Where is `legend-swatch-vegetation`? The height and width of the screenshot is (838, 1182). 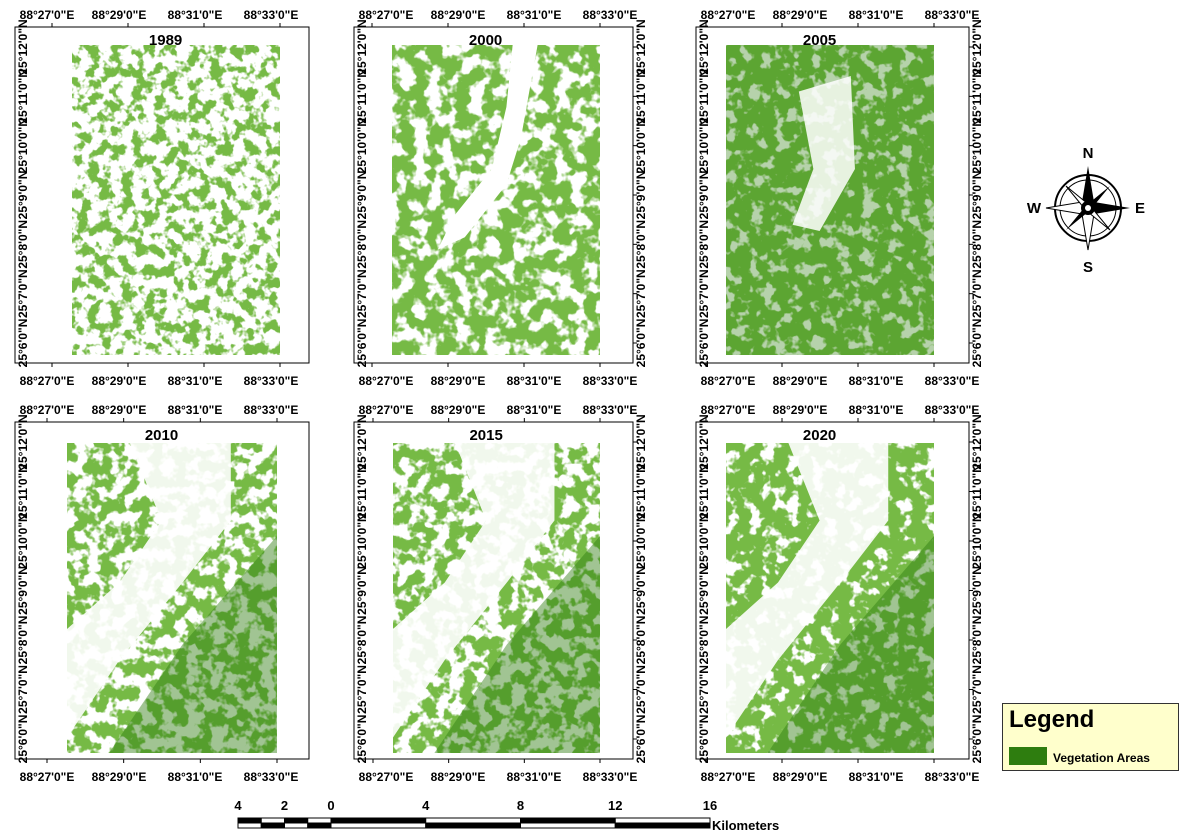 legend-swatch-vegetation is located at coordinates (1028, 756).